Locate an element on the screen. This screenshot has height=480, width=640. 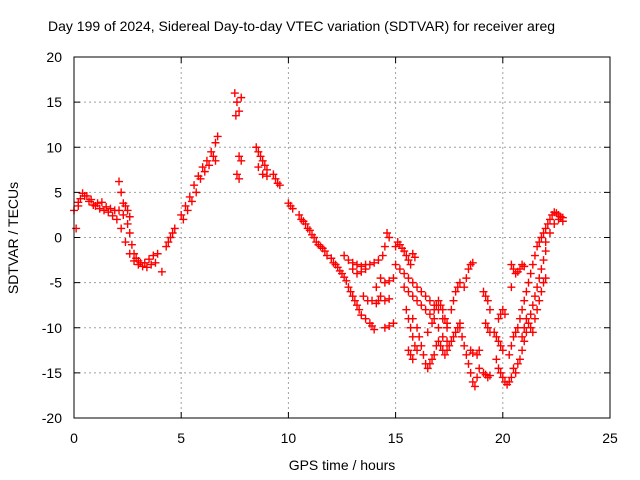
y-tick-label: 10 is located at coordinates (54, 147).